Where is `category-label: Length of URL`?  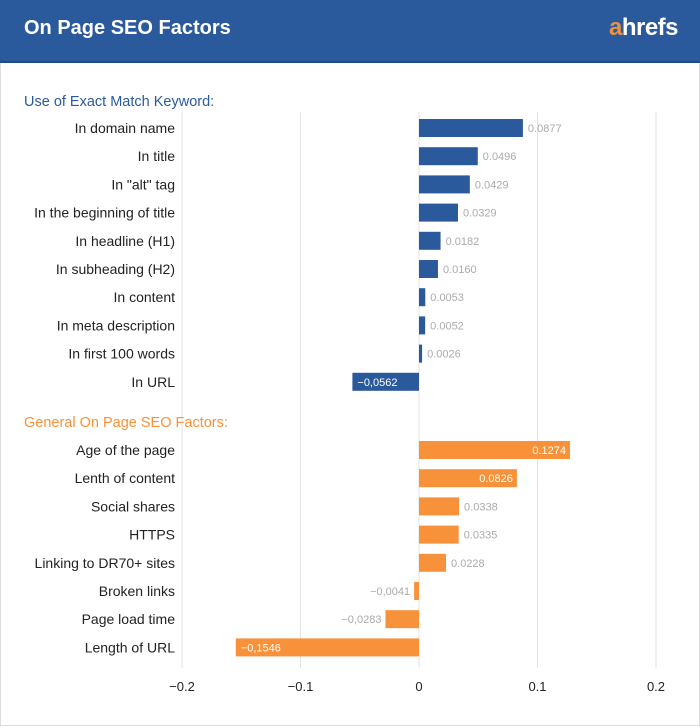 category-label: Length of URL is located at coordinates (130, 647).